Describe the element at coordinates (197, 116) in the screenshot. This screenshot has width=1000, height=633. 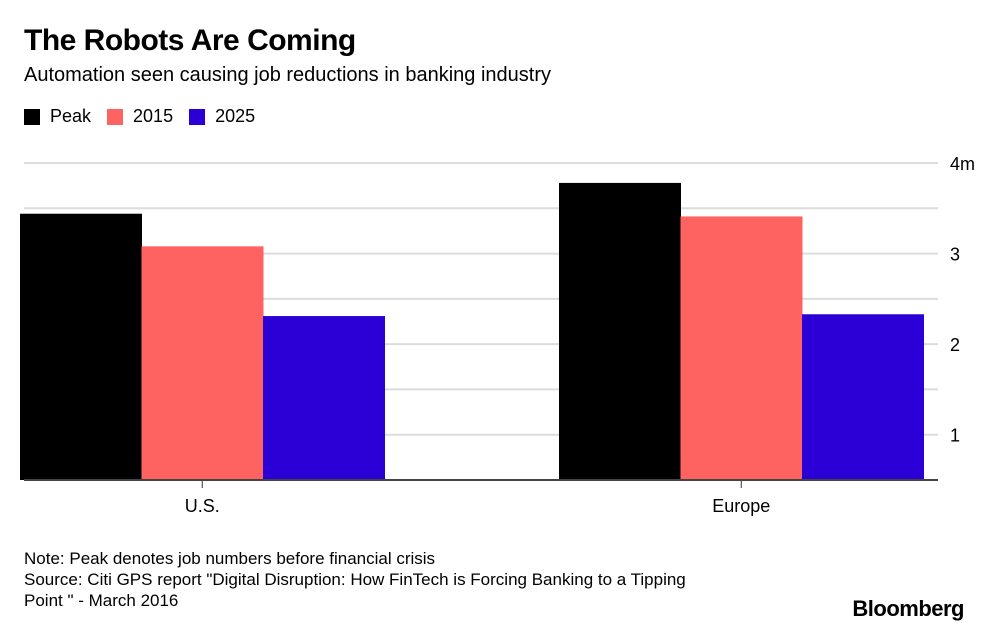
I see `legend-swatch-2025` at that location.